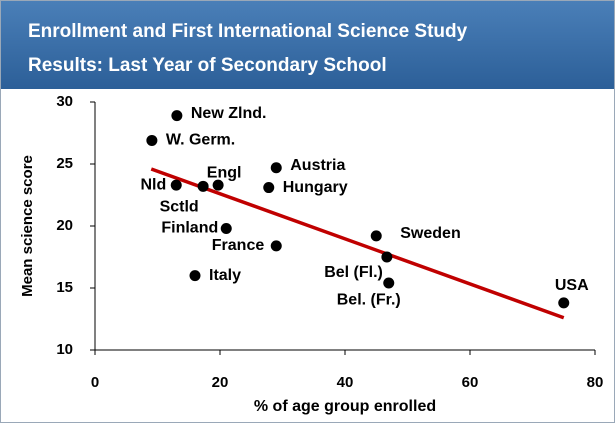 Image resolution: width=615 pixels, height=423 pixels. I want to click on chart-title: Results: Last Year of Secondary School, so click(207, 65).